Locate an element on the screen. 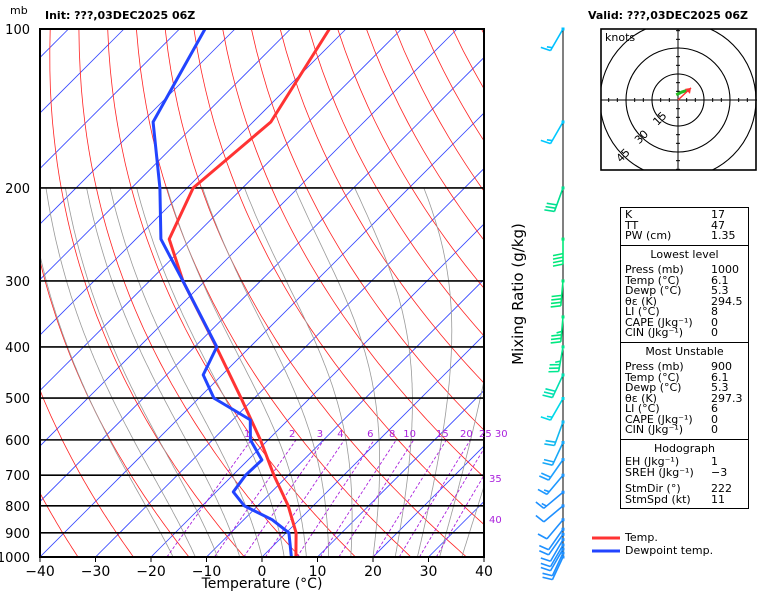 Image resolution: width=757 pixels, height=591 pixels. stat-row: StmSpd (kt) 11 is located at coordinates (684, 499).